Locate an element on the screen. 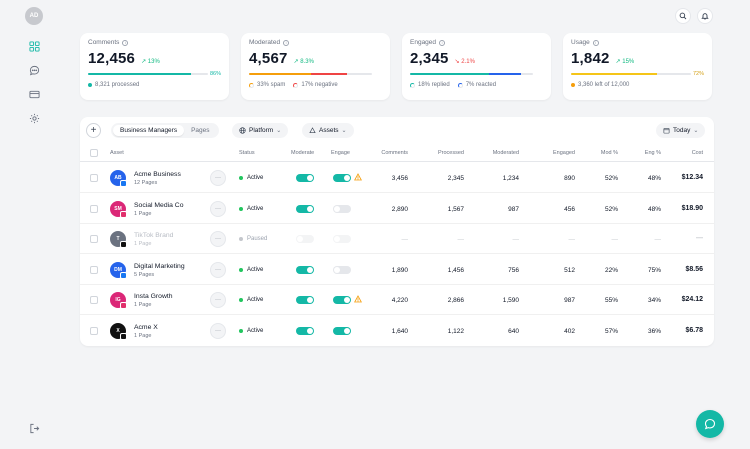  search-button is located at coordinates (683, 16).